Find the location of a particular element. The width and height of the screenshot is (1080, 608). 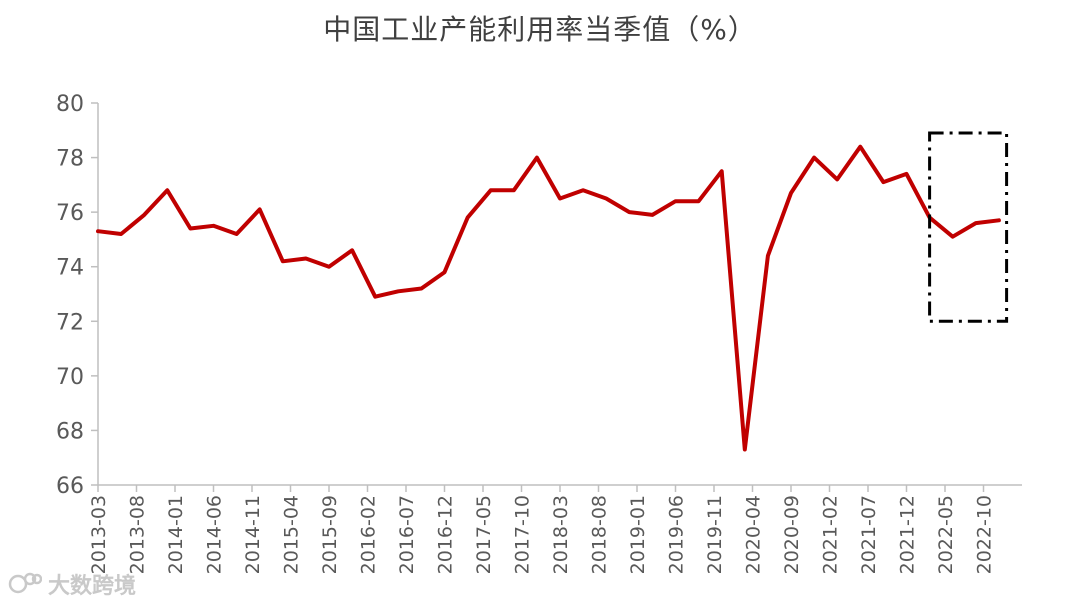

x-tick-label: 2020-04 is located at coordinates (754, 534).